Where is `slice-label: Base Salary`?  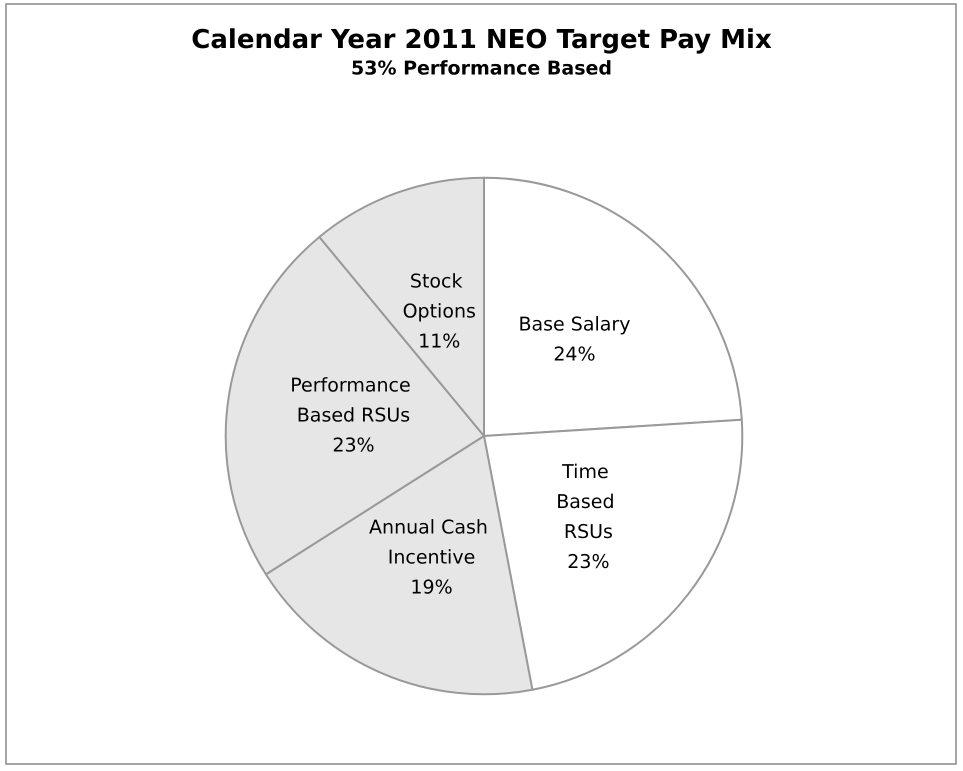
slice-label: Base Salary is located at coordinates (574, 325).